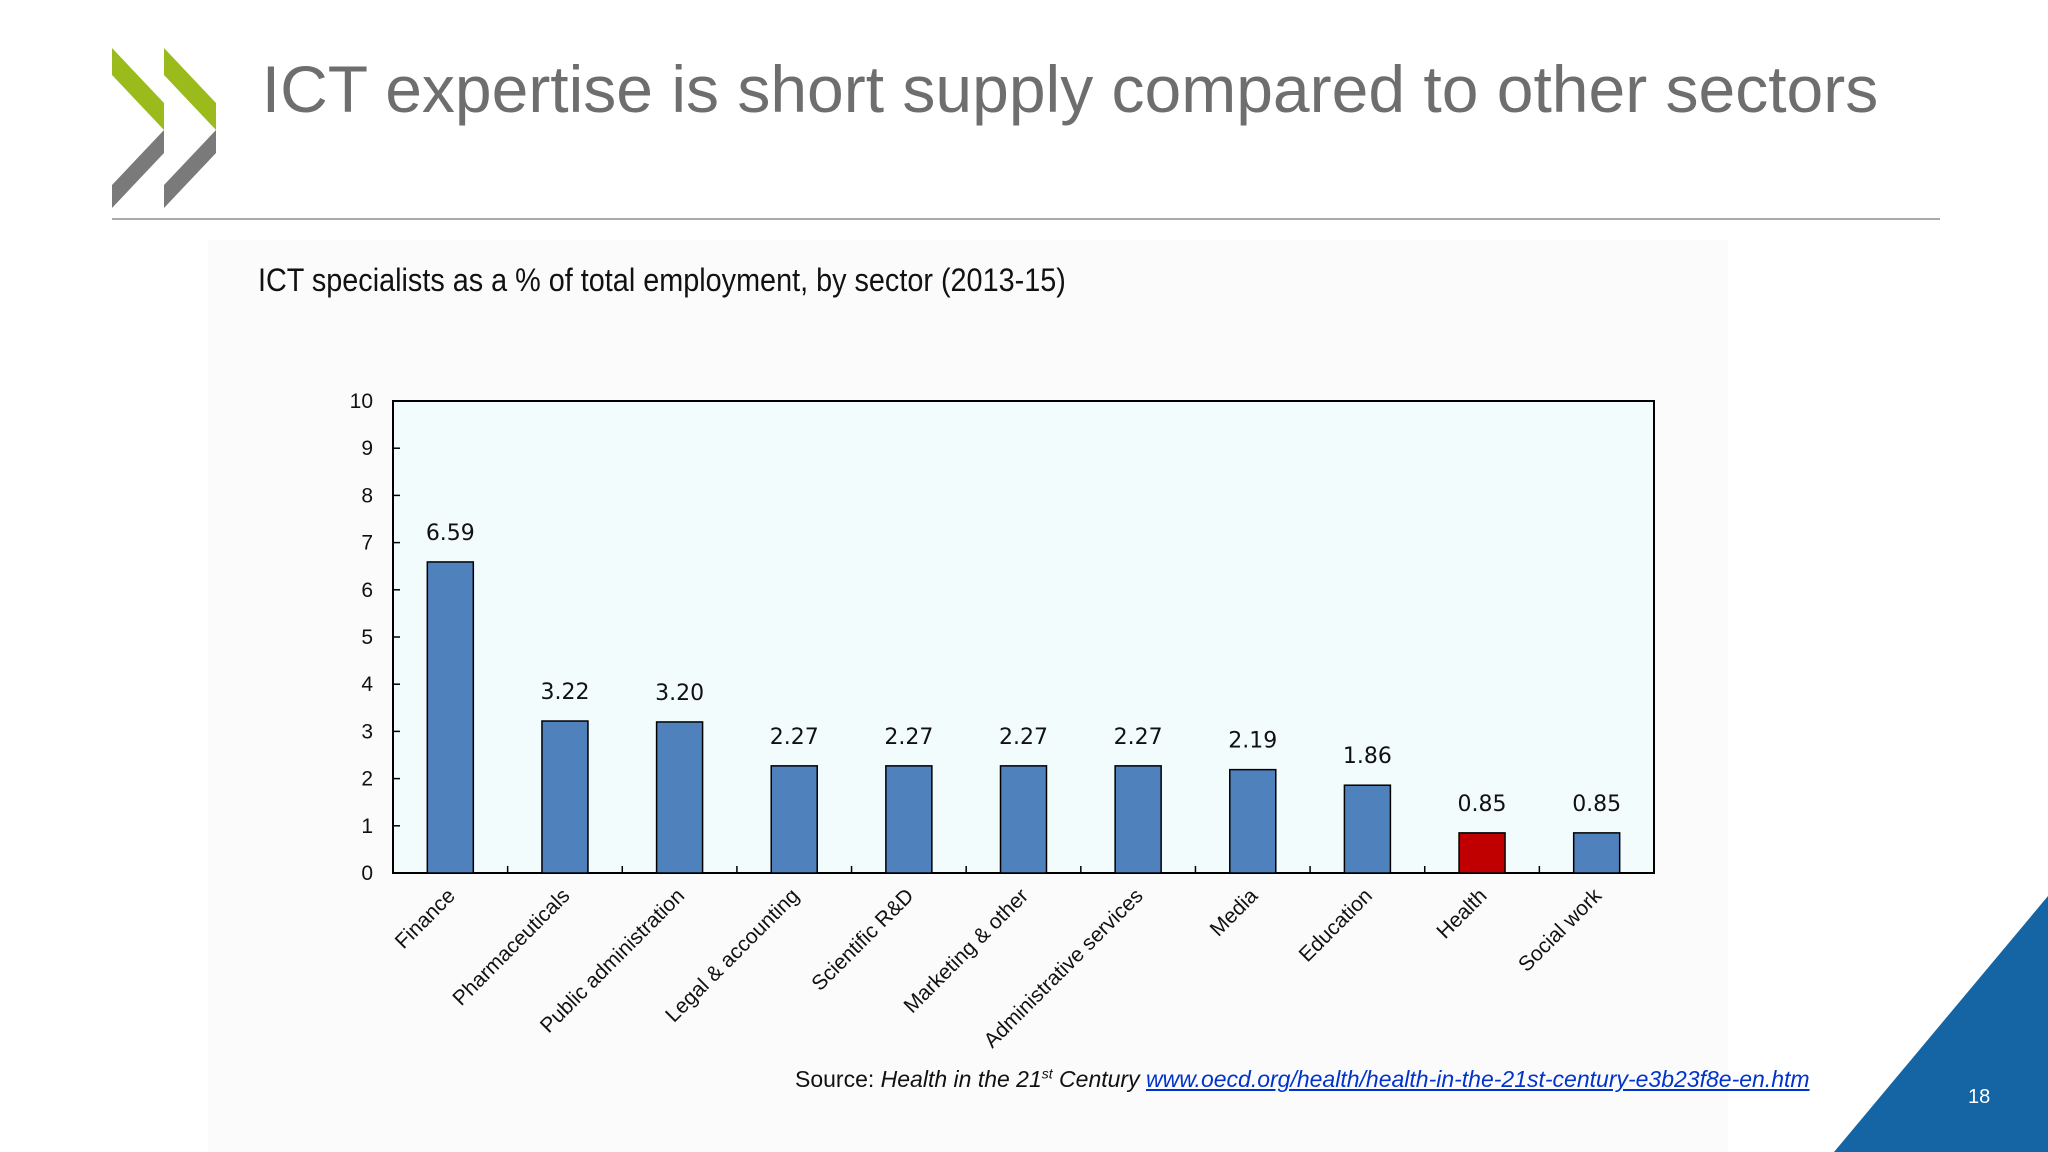 The image size is (2048, 1152). I want to click on category-label: Finance, so click(425, 918).